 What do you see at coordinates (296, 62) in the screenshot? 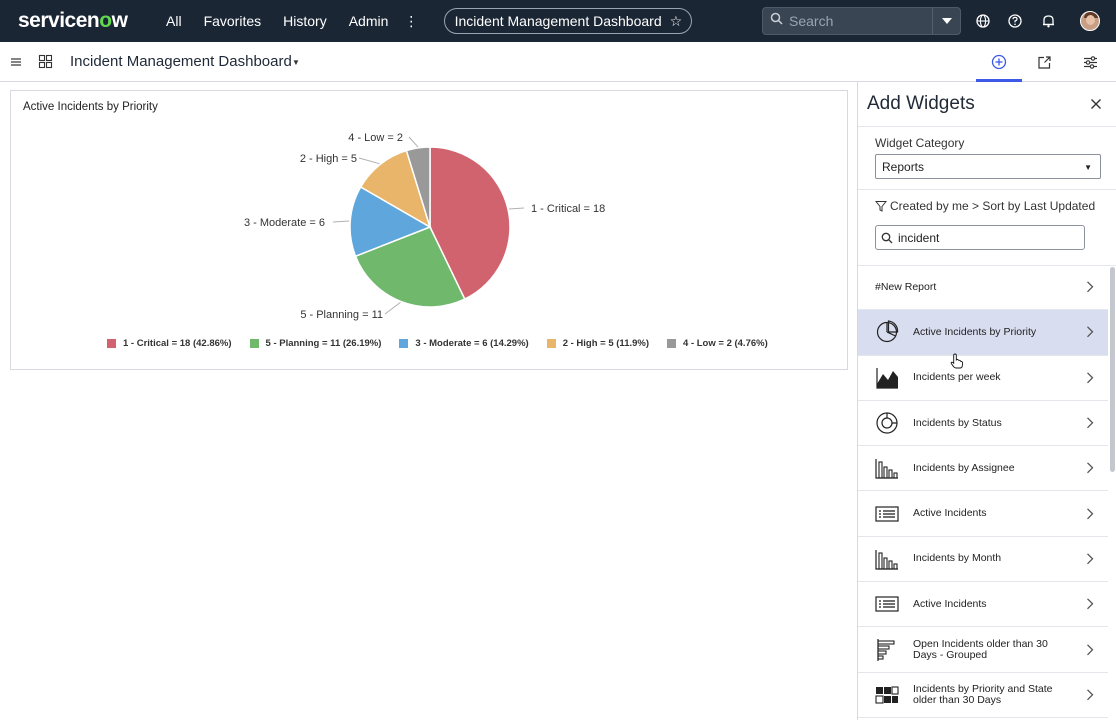
I see `dashboard-switch-caret-icon: ▼` at bounding box center [296, 62].